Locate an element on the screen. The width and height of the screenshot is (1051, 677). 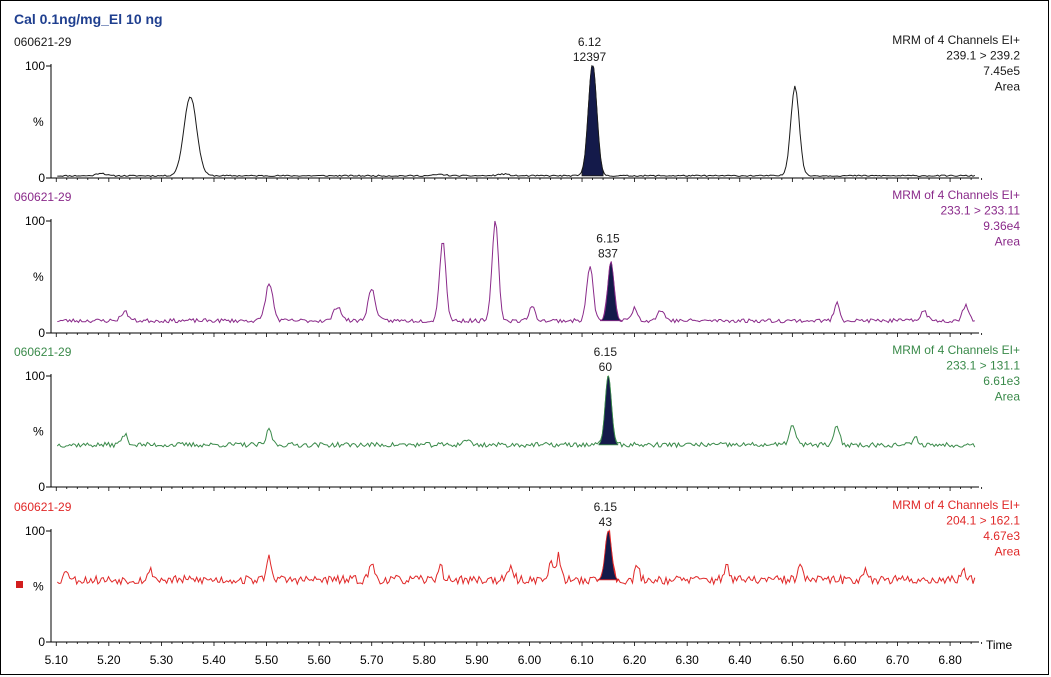
channel-info-line: 4.67e3 is located at coordinates (1001, 536).